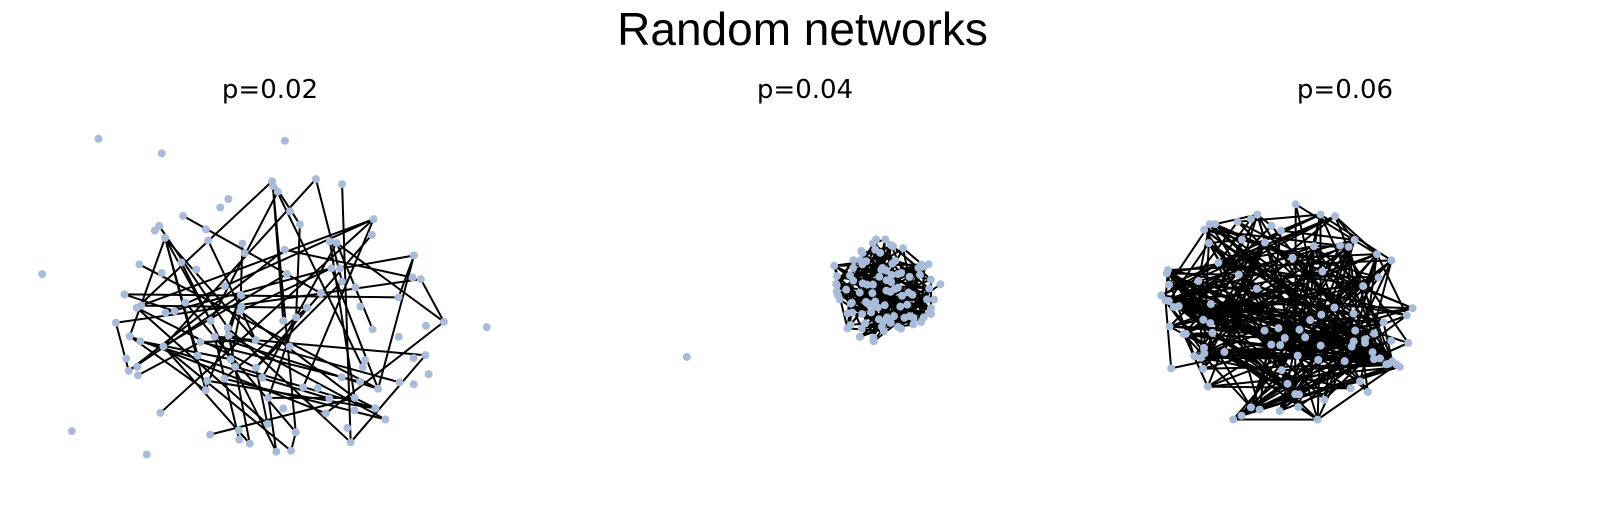  Describe the element at coordinates (813, 298) in the screenshot. I see `nodes` at that location.